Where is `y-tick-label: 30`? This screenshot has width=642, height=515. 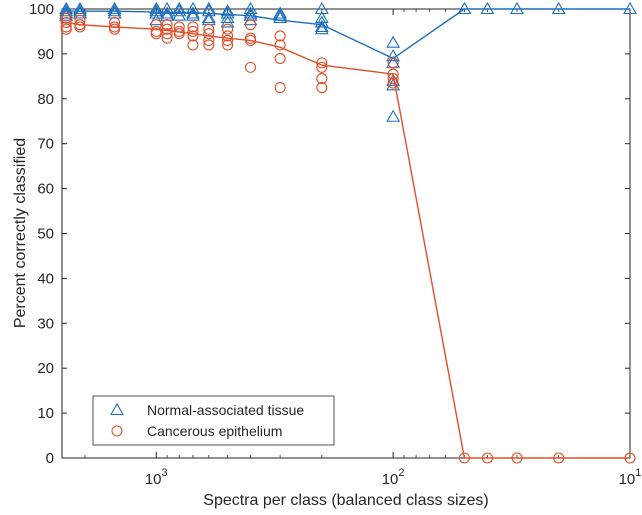 y-tick-label: 30 is located at coordinates (45, 323).